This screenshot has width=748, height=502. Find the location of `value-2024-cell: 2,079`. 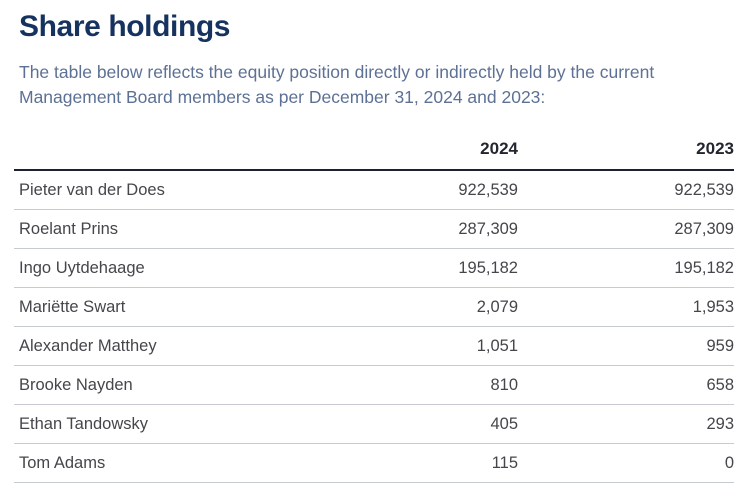

value-2024-cell: 2,079 is located at coordinates (410, 307).